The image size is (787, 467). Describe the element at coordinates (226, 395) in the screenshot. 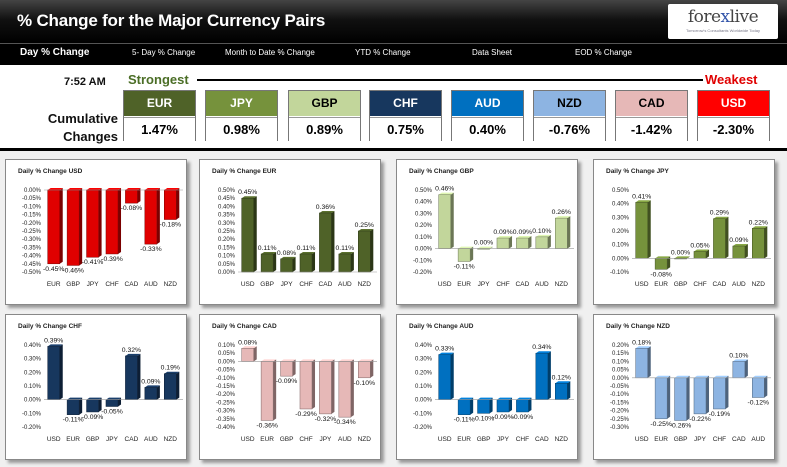

I see `y-tick-label: -0.20%` at that location.